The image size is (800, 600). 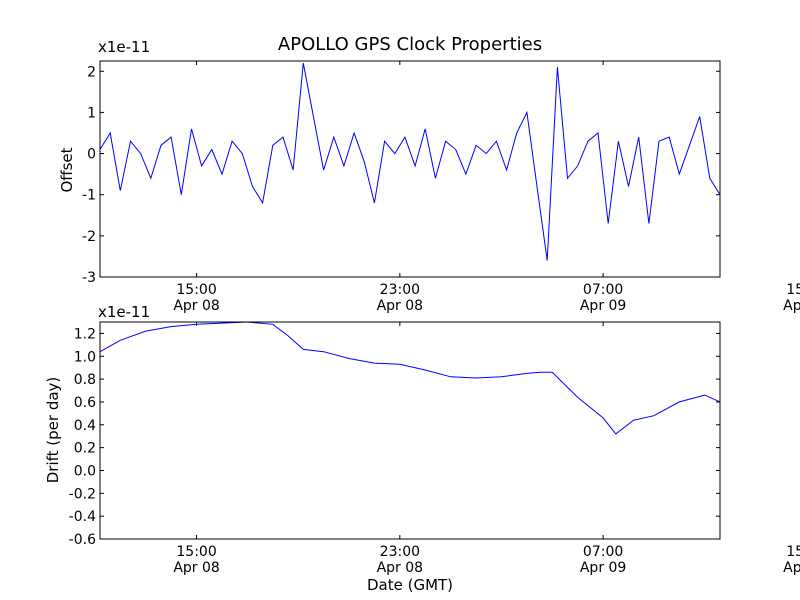 I want to click on drift-x-tick-time-label: 07:00, so click(x=603, y=552).